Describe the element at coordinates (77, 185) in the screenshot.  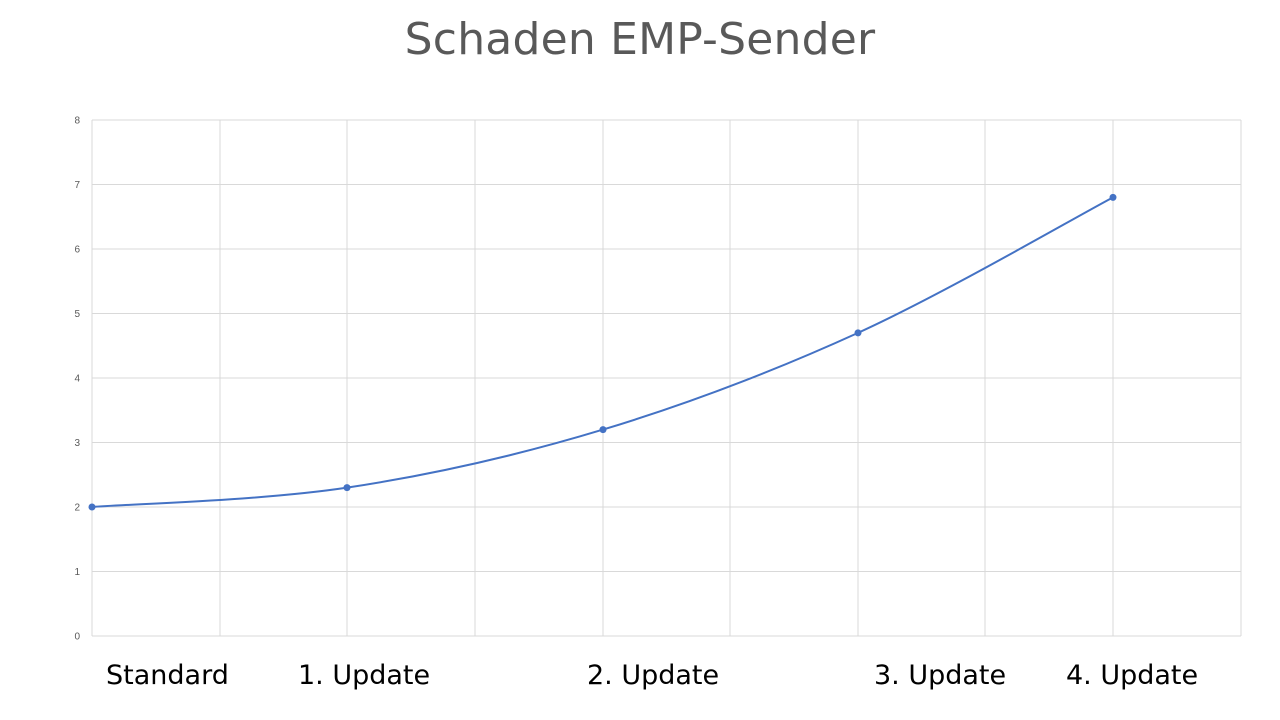
I see `y-tick-label: 7` at that location.